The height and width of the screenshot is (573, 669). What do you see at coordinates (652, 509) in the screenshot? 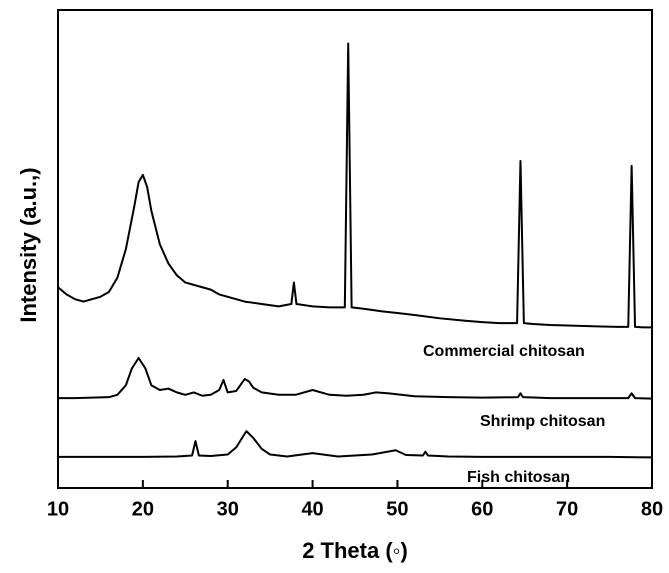
I see `x-tick-label: 80` at bounding box center [652, 509].